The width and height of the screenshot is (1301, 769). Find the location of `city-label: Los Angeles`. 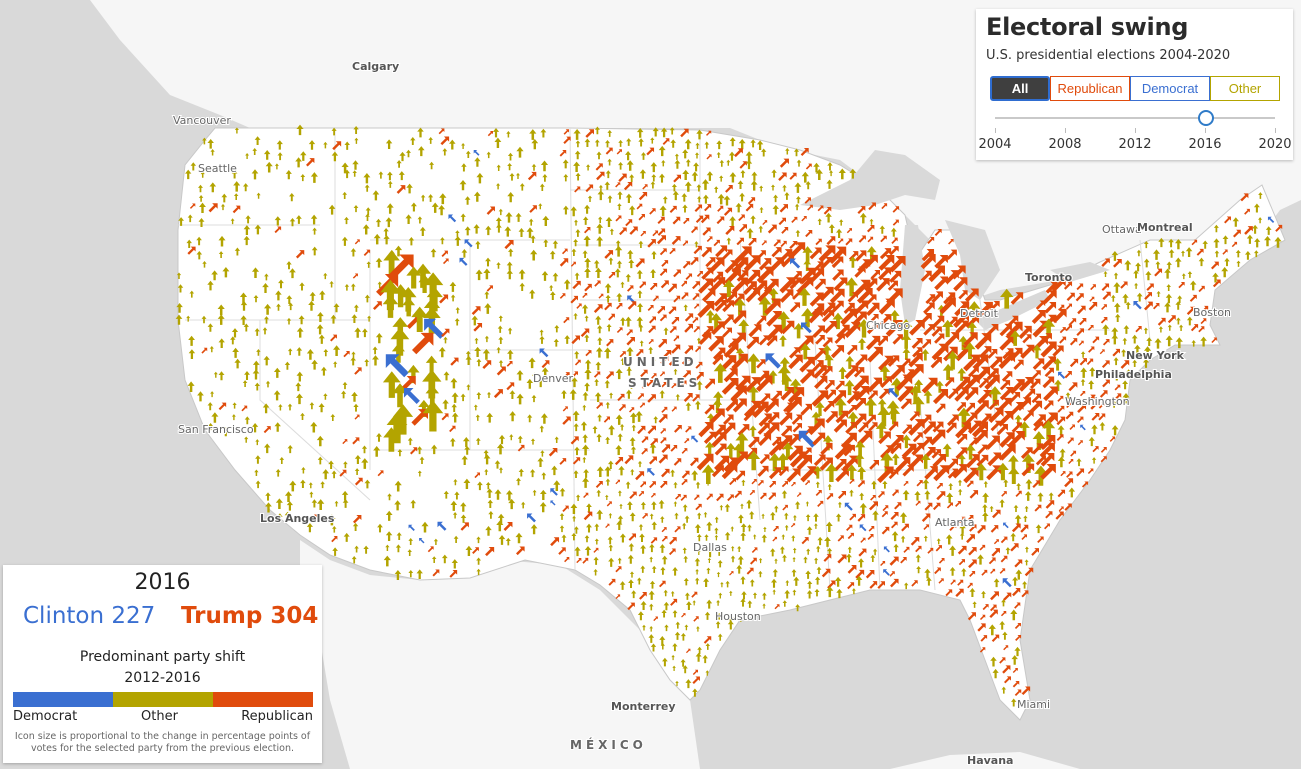

city-label: Los Angeles is located at coordinates (297, 518).